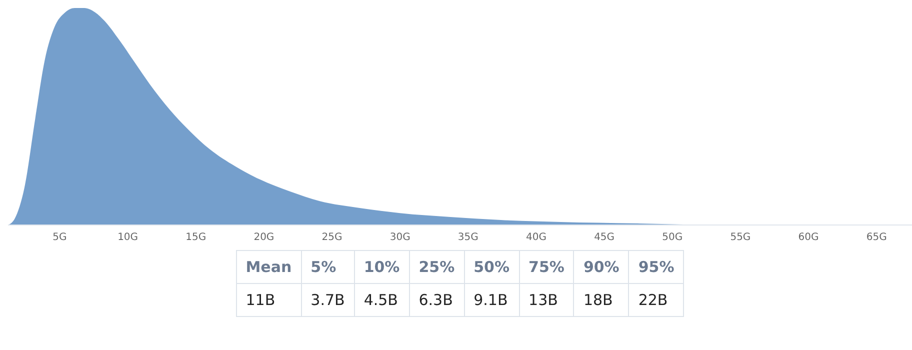  What do you see at coordinates (269, 300) in the screenshot?
I see `text: 11B` at bounding box center [269, 300].